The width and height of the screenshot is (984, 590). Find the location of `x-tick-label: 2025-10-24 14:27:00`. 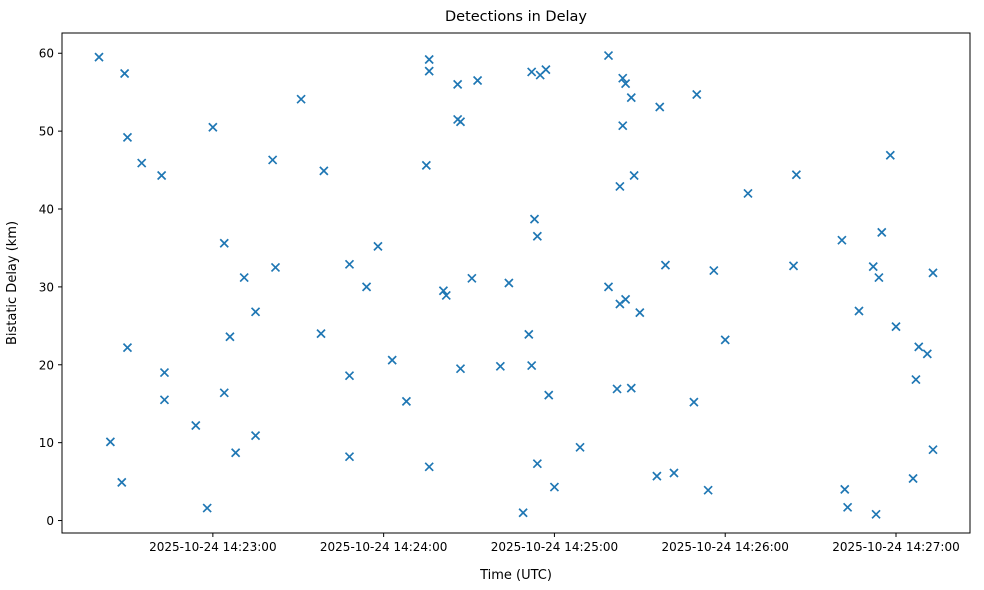

x-tick-label: 2025-10-24 14:27:00 is located at coordinates (895, 547).